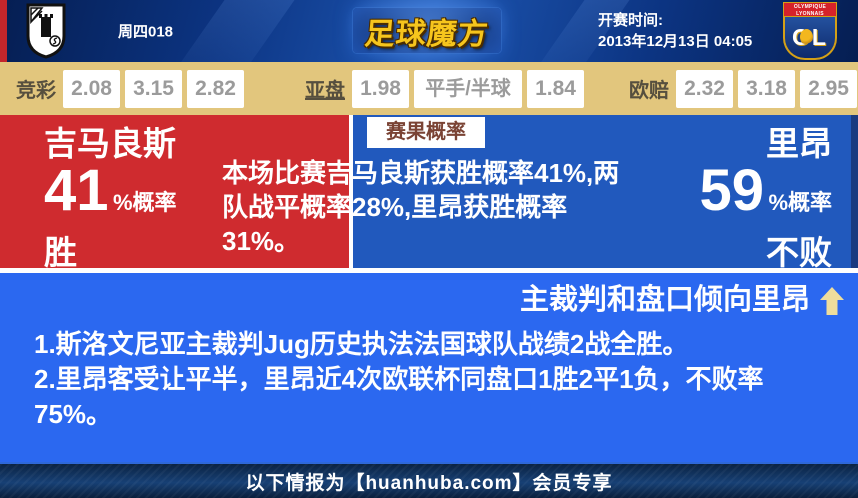 The height and width of the screenshot is (498, 858). What do you see at coordinates (60, 252) in the screenshot?
I see `home-result-label: 胜` at bounding box center [60, 252].